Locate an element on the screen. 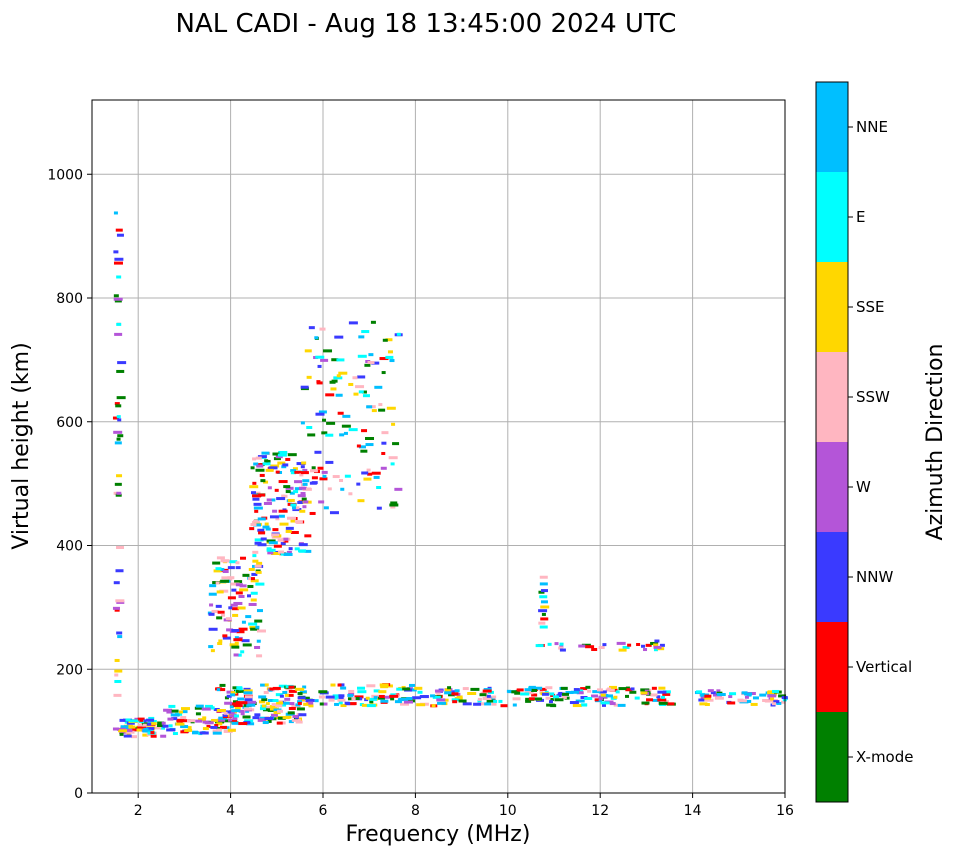 The image size is (958, 857). y-tick-label: 600 is located at coordinates (69, 423).